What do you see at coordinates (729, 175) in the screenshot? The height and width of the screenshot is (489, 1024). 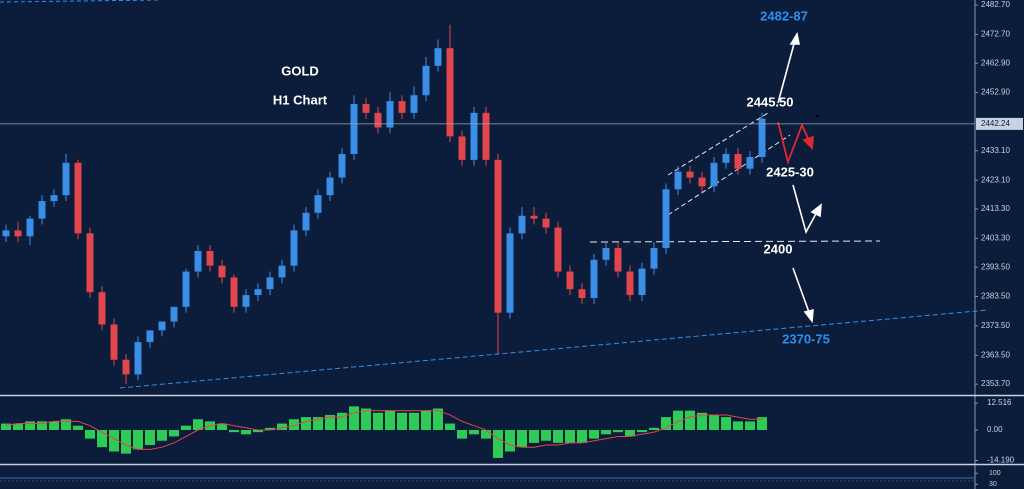 I see `channel-line` at bounding box center [729, 175].